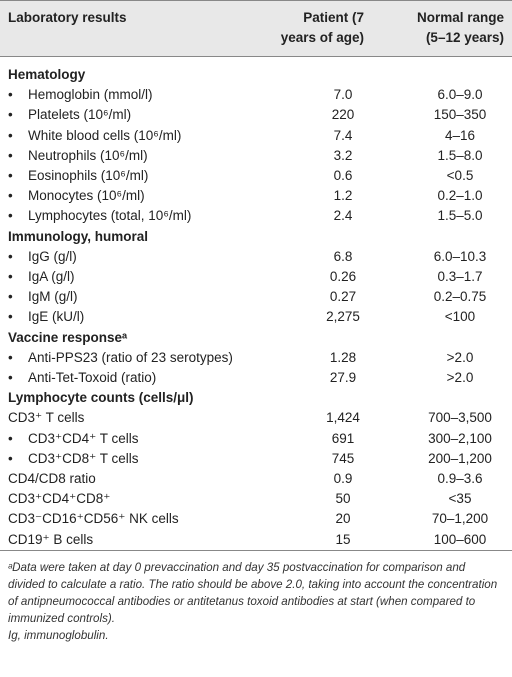  I want to click on label-cell: • CD3⁺CD4⁺ T cells, so click(134, 439).